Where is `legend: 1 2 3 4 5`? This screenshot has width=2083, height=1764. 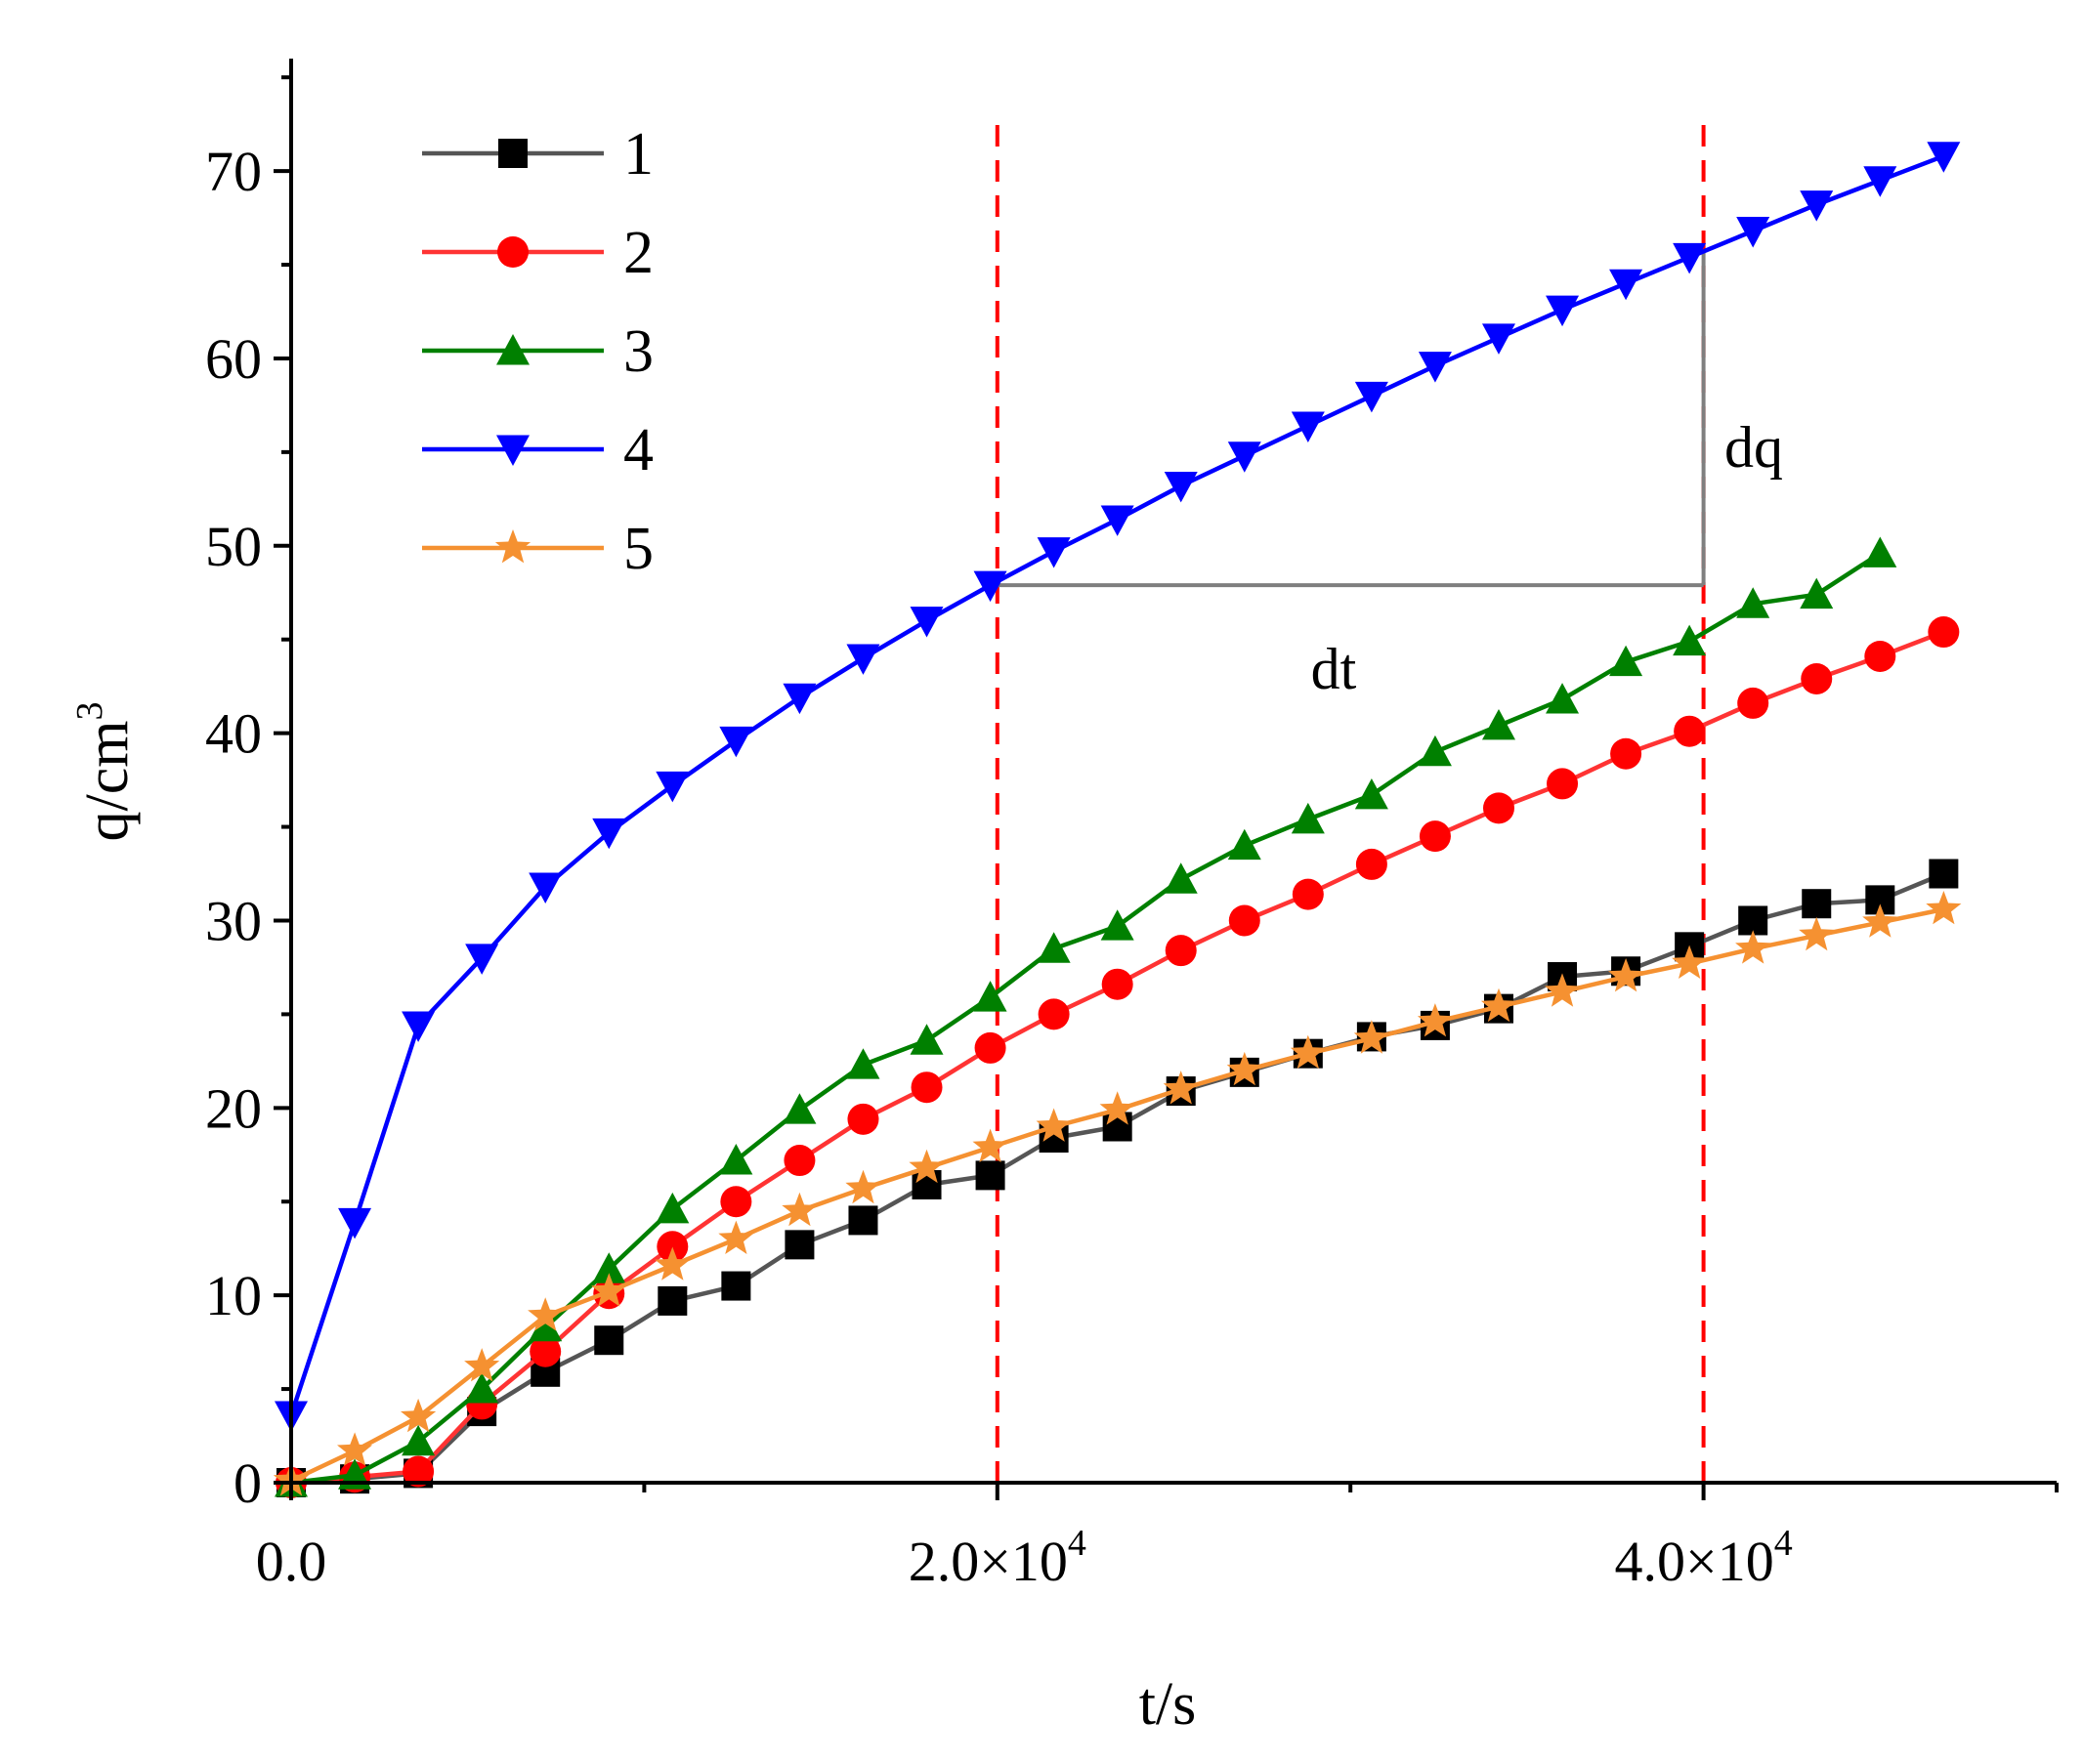 legend: 1 2 3 4 5 is located at coordinates (538, 351).